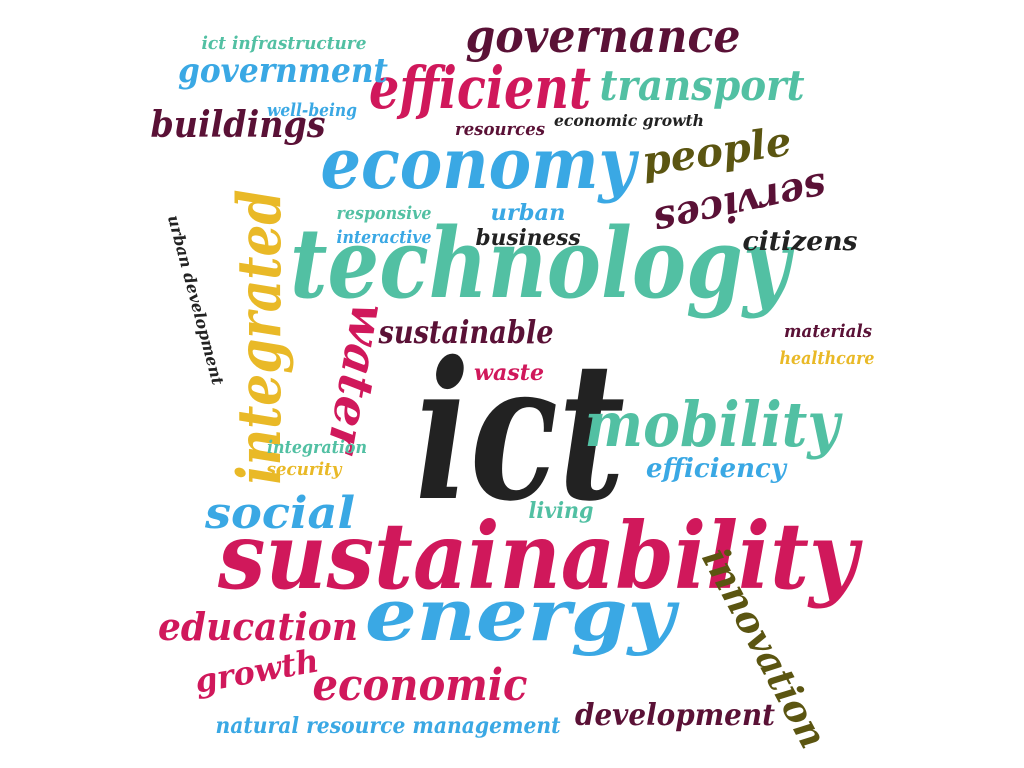 The image size is (1024, 768). Describe the element at coordinates (714, 424) in the screenshot. I see `word-mobility: mobility` at that location.